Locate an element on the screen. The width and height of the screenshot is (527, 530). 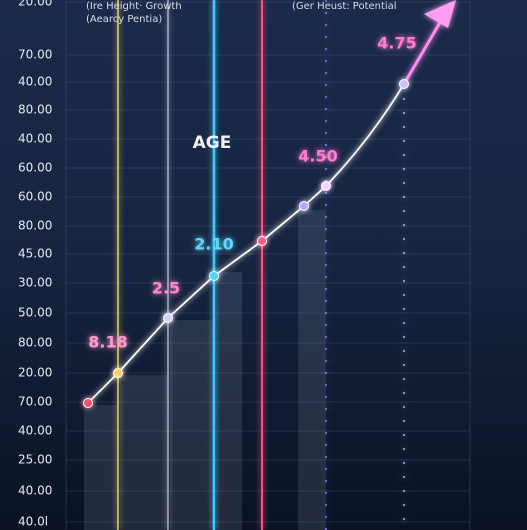
y-label: 50.00 is located at coordinates (35, 313).